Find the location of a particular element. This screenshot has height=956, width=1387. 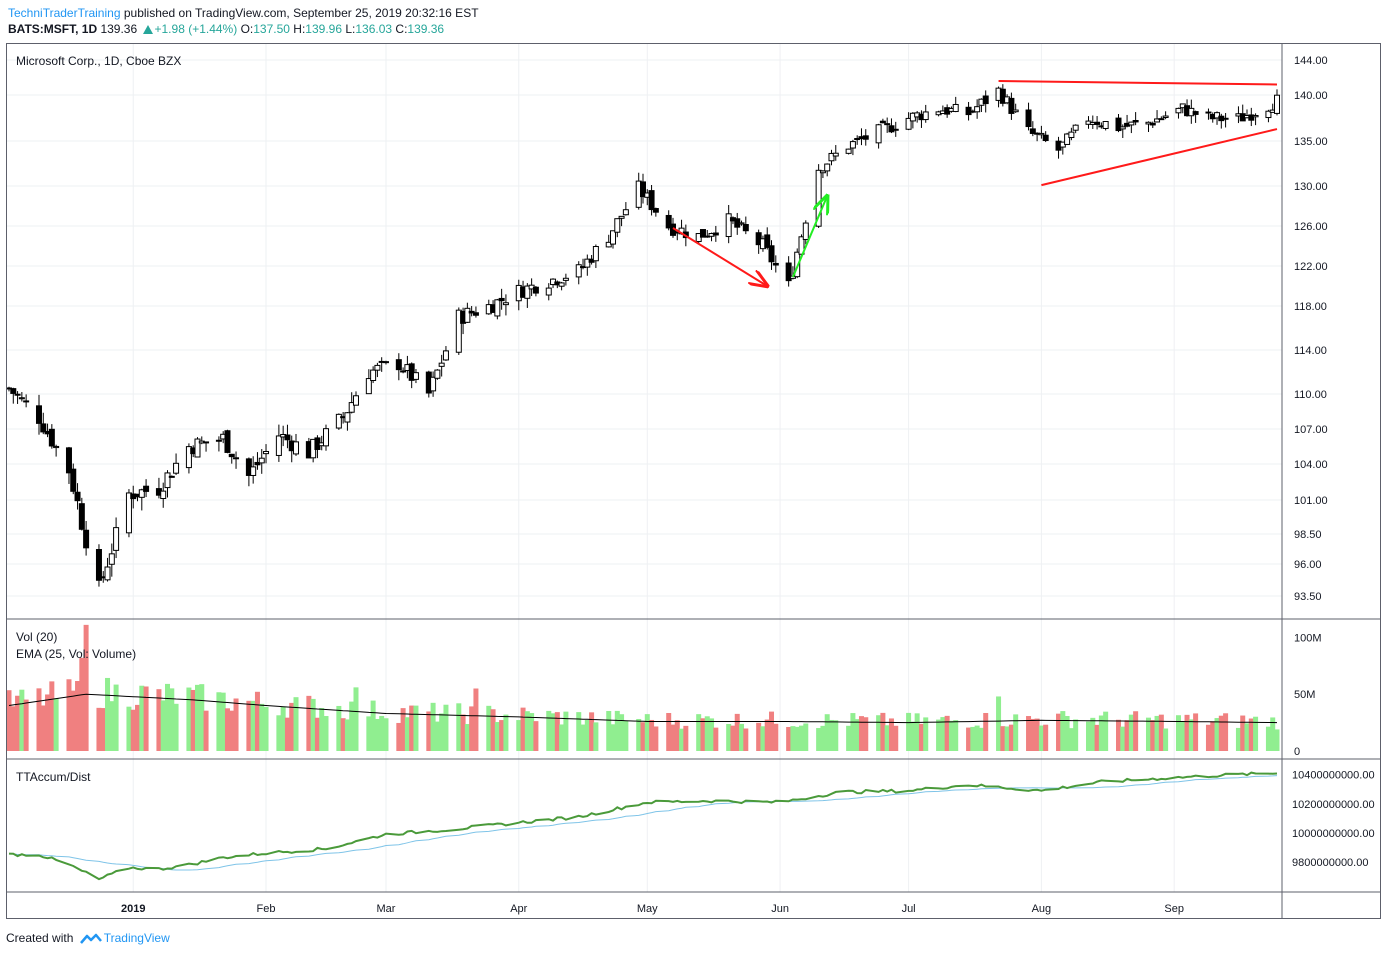

x-tick-label: Aug is located at coordinates (1042, 909).